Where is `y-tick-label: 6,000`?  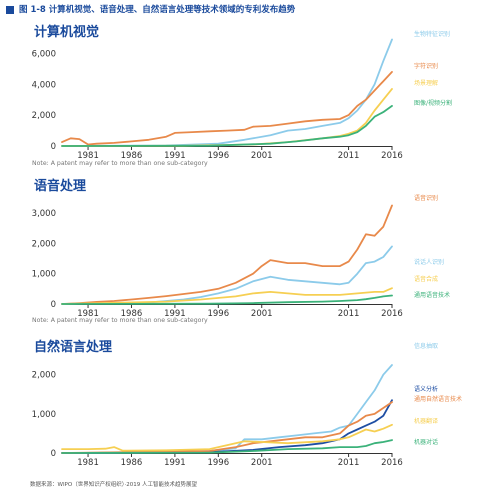 y-tick-label: 6,000 is located at coordinates (44, 54).